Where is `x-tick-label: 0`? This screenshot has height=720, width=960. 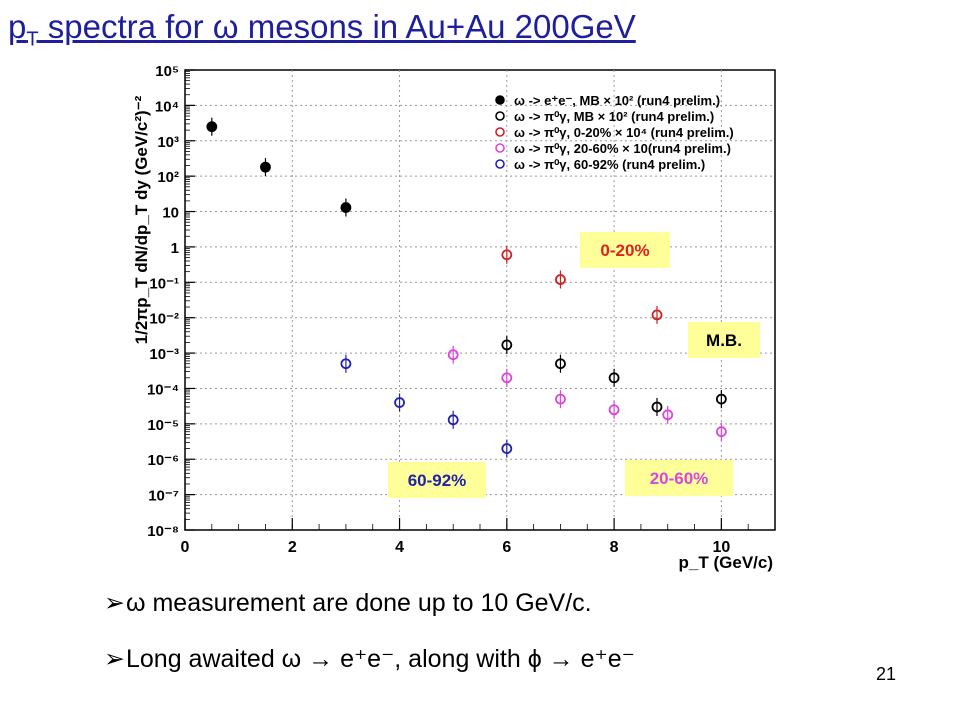
x-tick-label: 0 is located at coordinates (185, 547).